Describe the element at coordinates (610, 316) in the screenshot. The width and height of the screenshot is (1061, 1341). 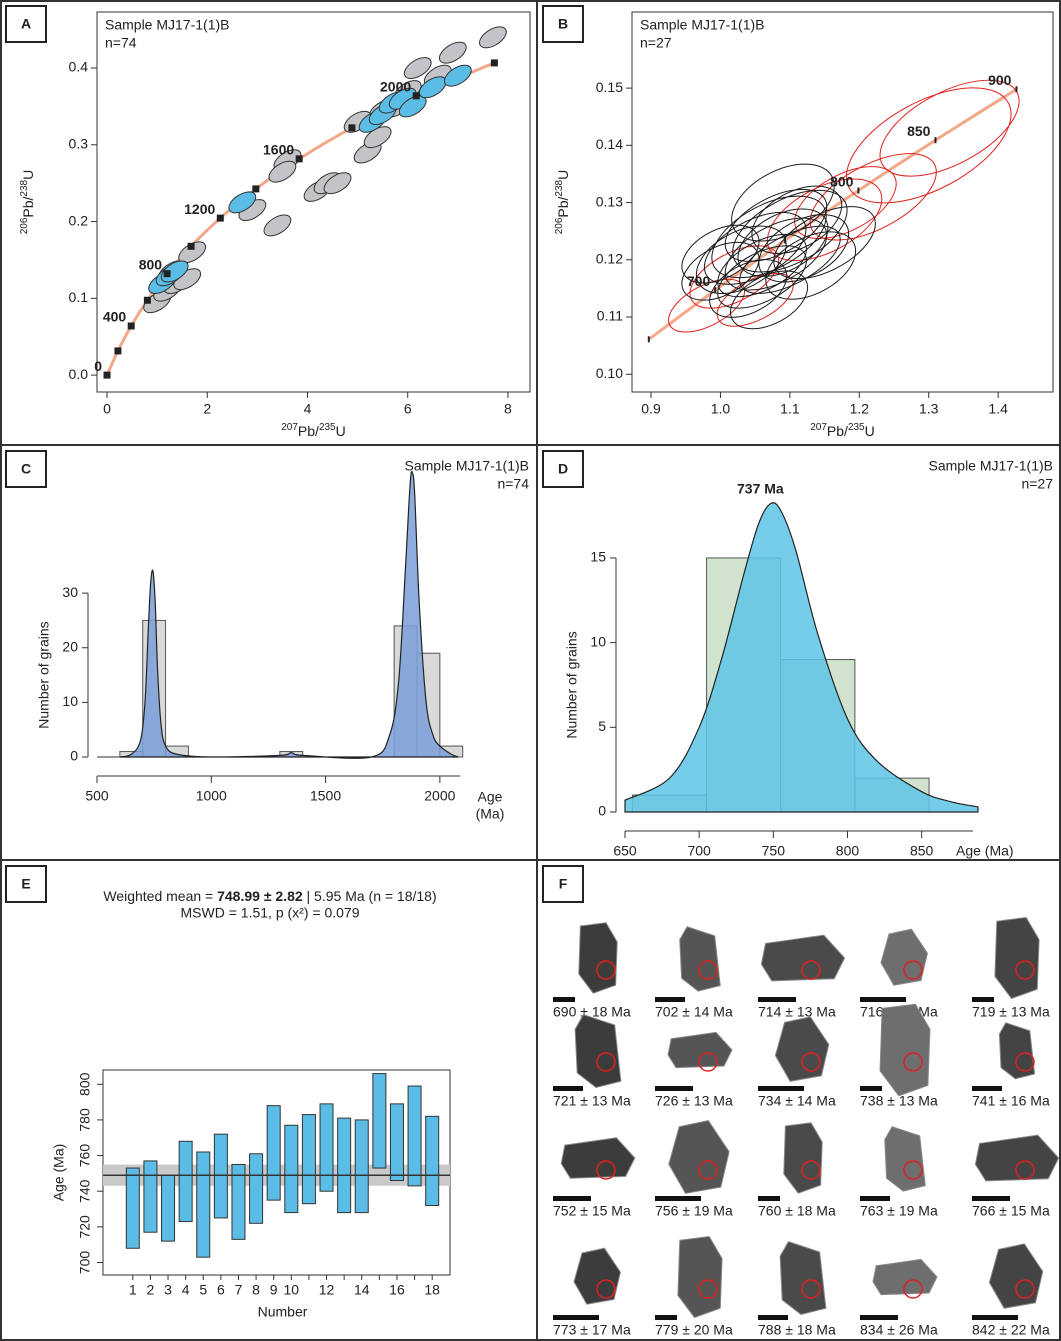
I see `y-tick-label: 0.11` at that location.